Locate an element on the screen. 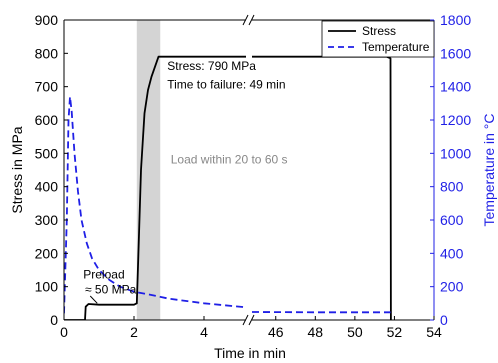  y-left-tick-label: 0 is located at coordinates (54, 320).